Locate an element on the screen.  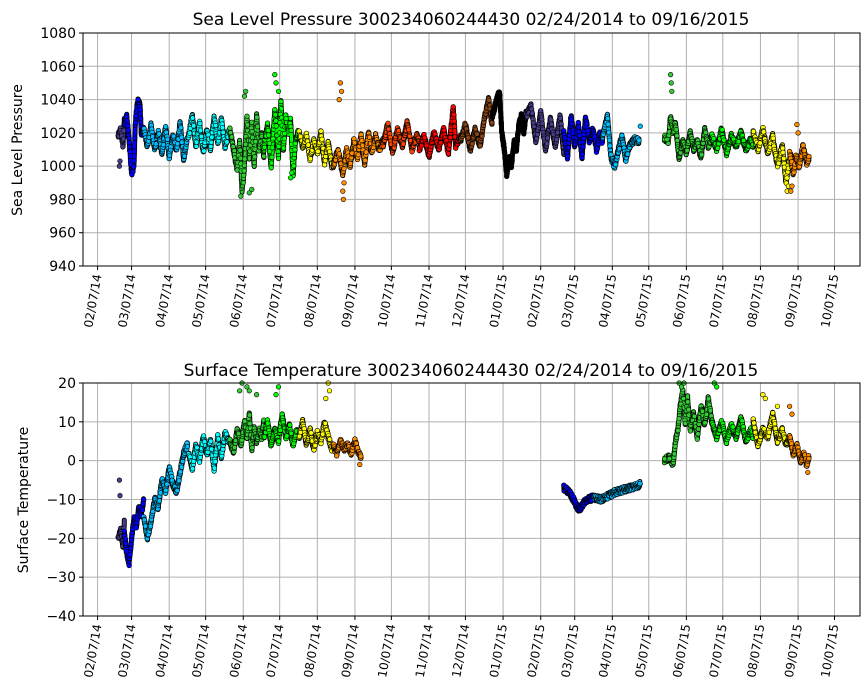
y-tick-label: 1040 is located at coordinates (58, 101).